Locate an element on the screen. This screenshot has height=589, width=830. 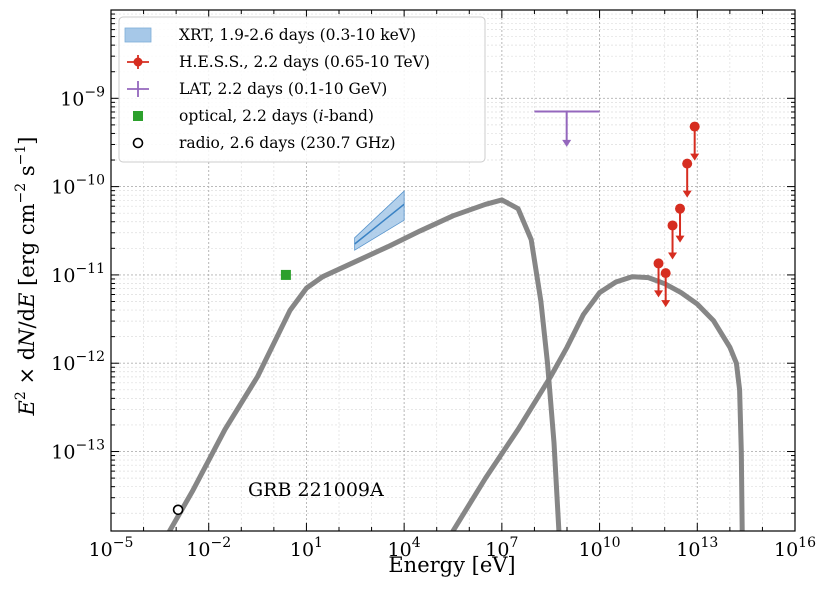
legend-key-optical is located at coordinates (138, 116).